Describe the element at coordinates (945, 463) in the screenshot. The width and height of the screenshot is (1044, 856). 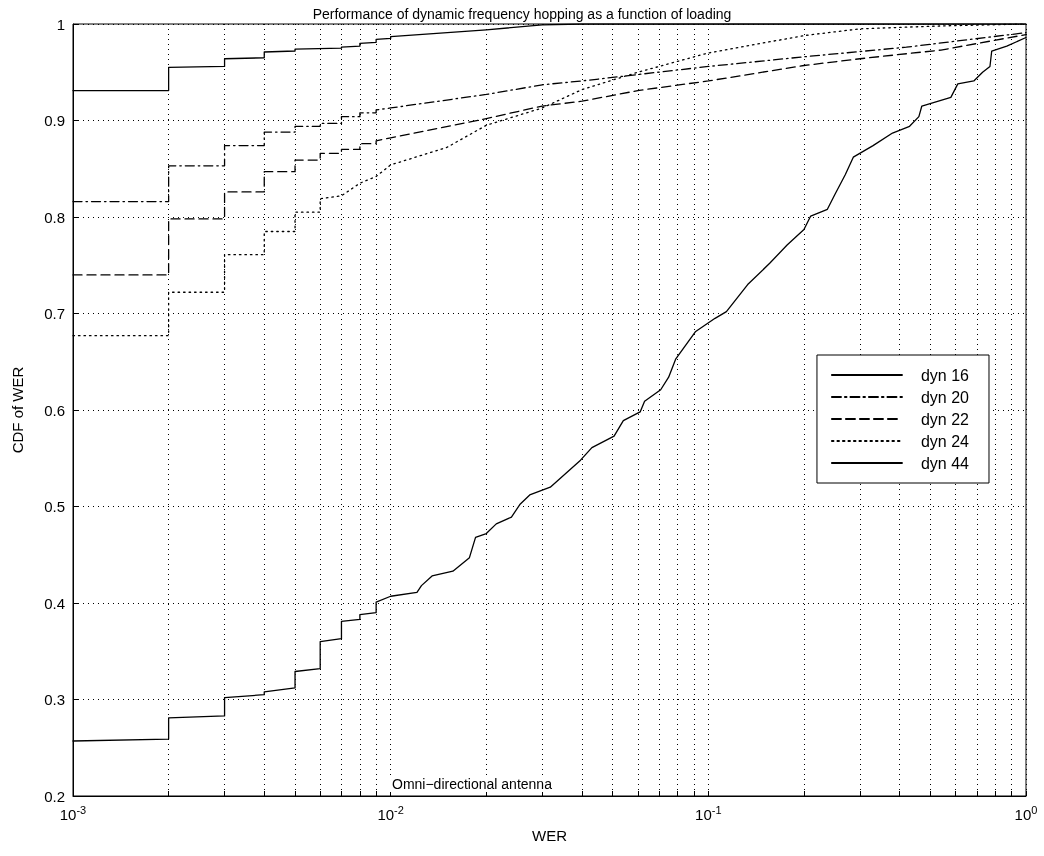
I see `legend-label: dyn 44` at that location.